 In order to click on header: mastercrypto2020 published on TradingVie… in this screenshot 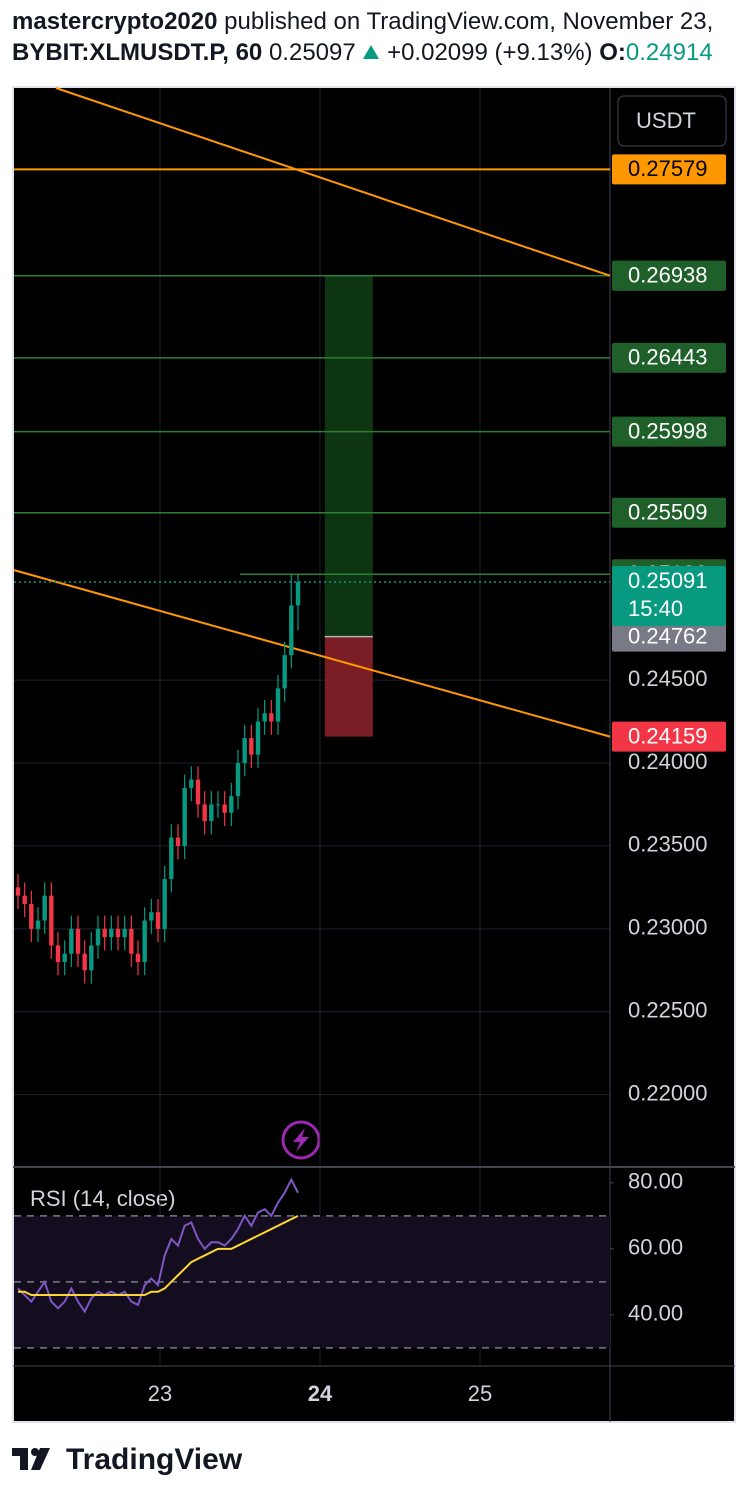, I will do `click(380, 37)`.